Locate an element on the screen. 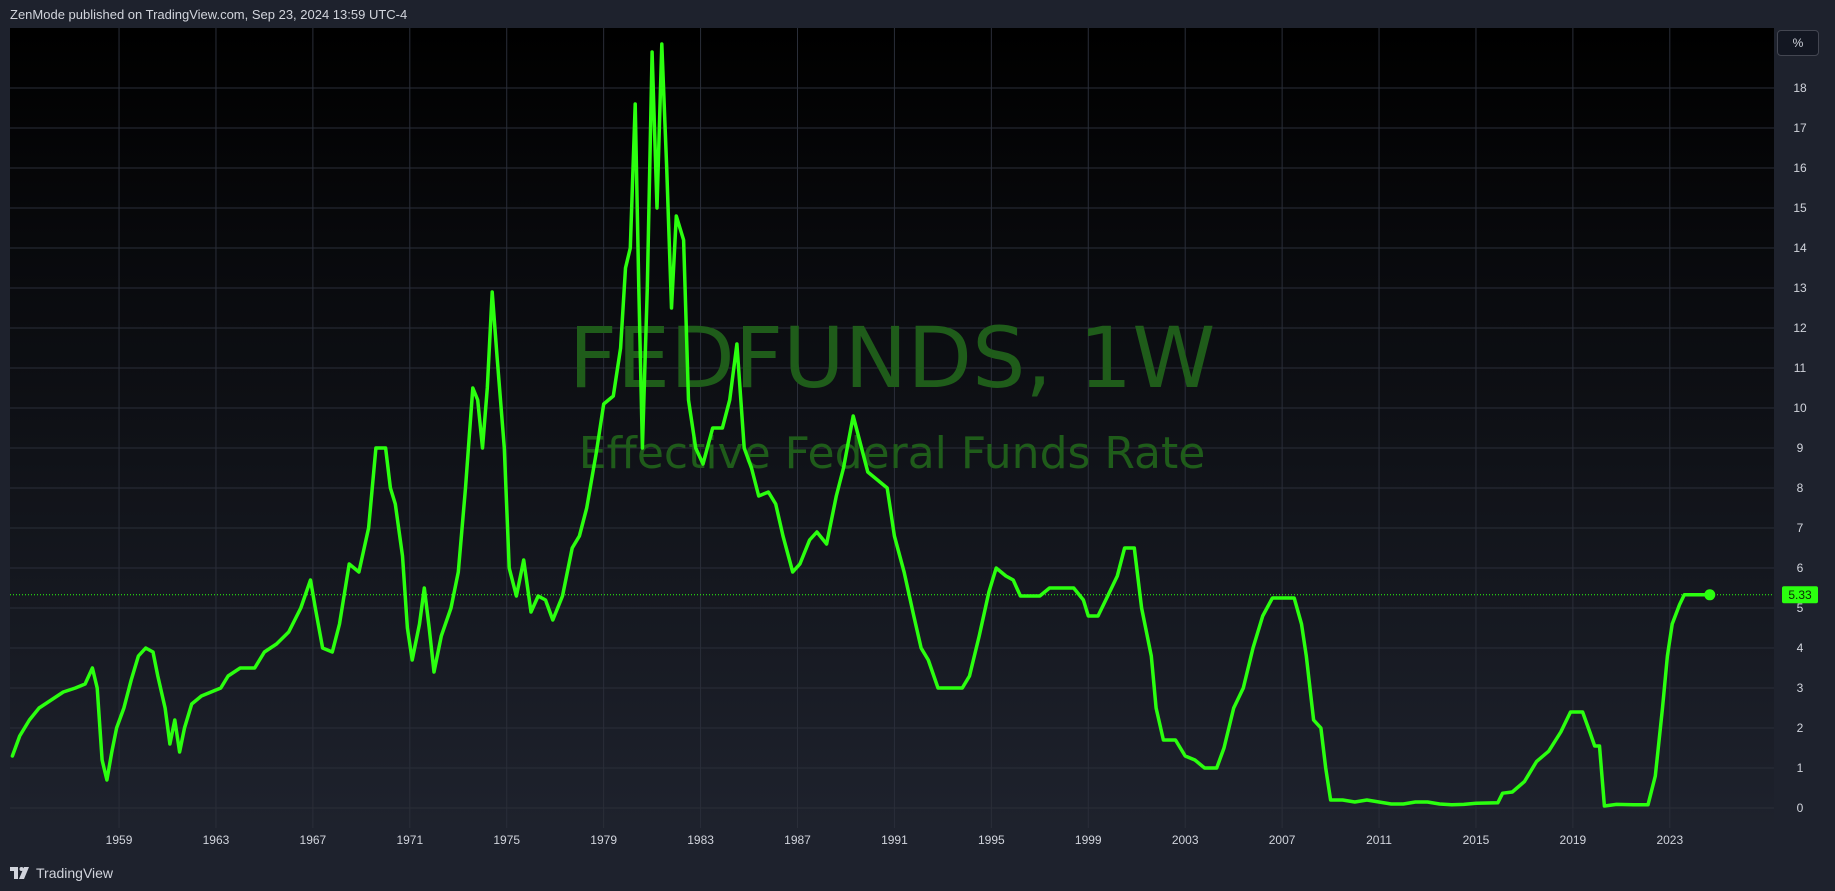  y-tick-label: 7 is located at coordinates (1800, 528).